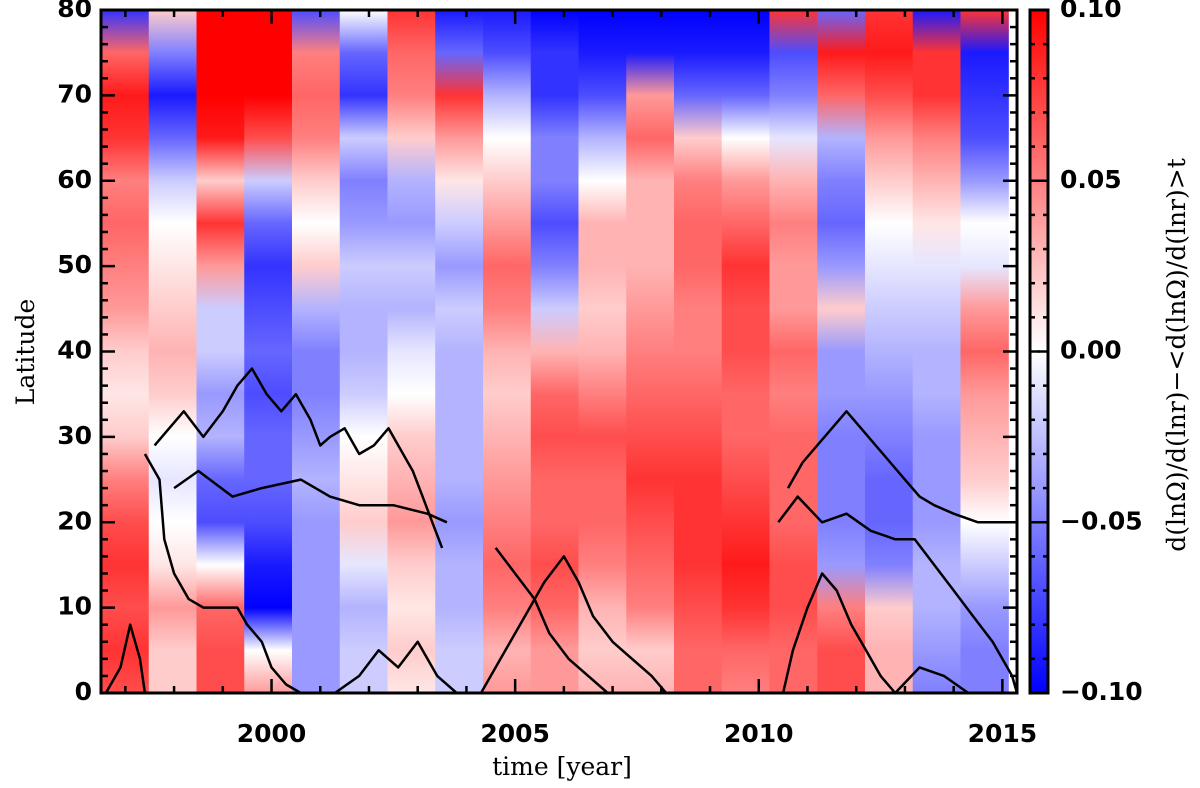 Image resolution: width=1200 pixels, height=788 pixels. Describe the element at coordinates (1101, 691) in the screenshot. I see `colorbar-tick-label-4: −0.10` at that location.